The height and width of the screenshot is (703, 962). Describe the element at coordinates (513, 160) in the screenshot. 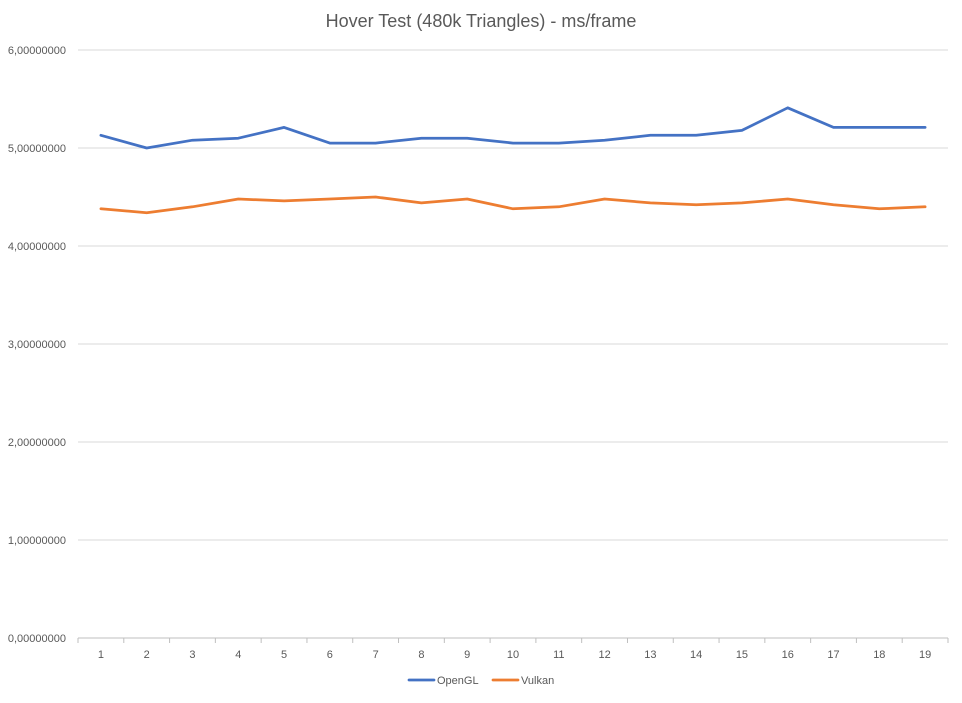

I see `series-lines` at that location.